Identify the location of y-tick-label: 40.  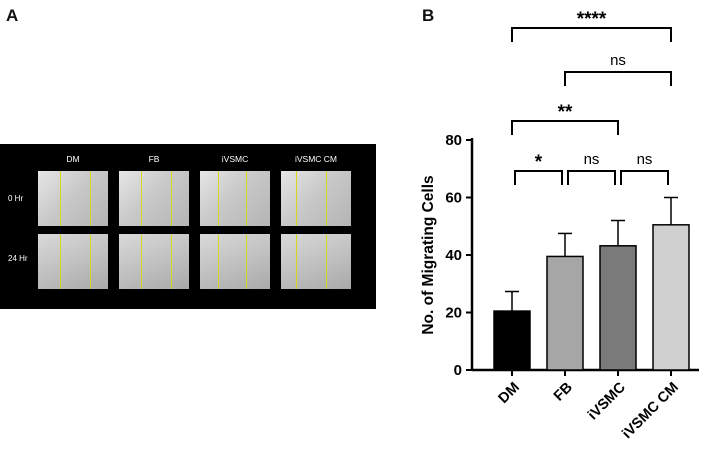
(453, 255).